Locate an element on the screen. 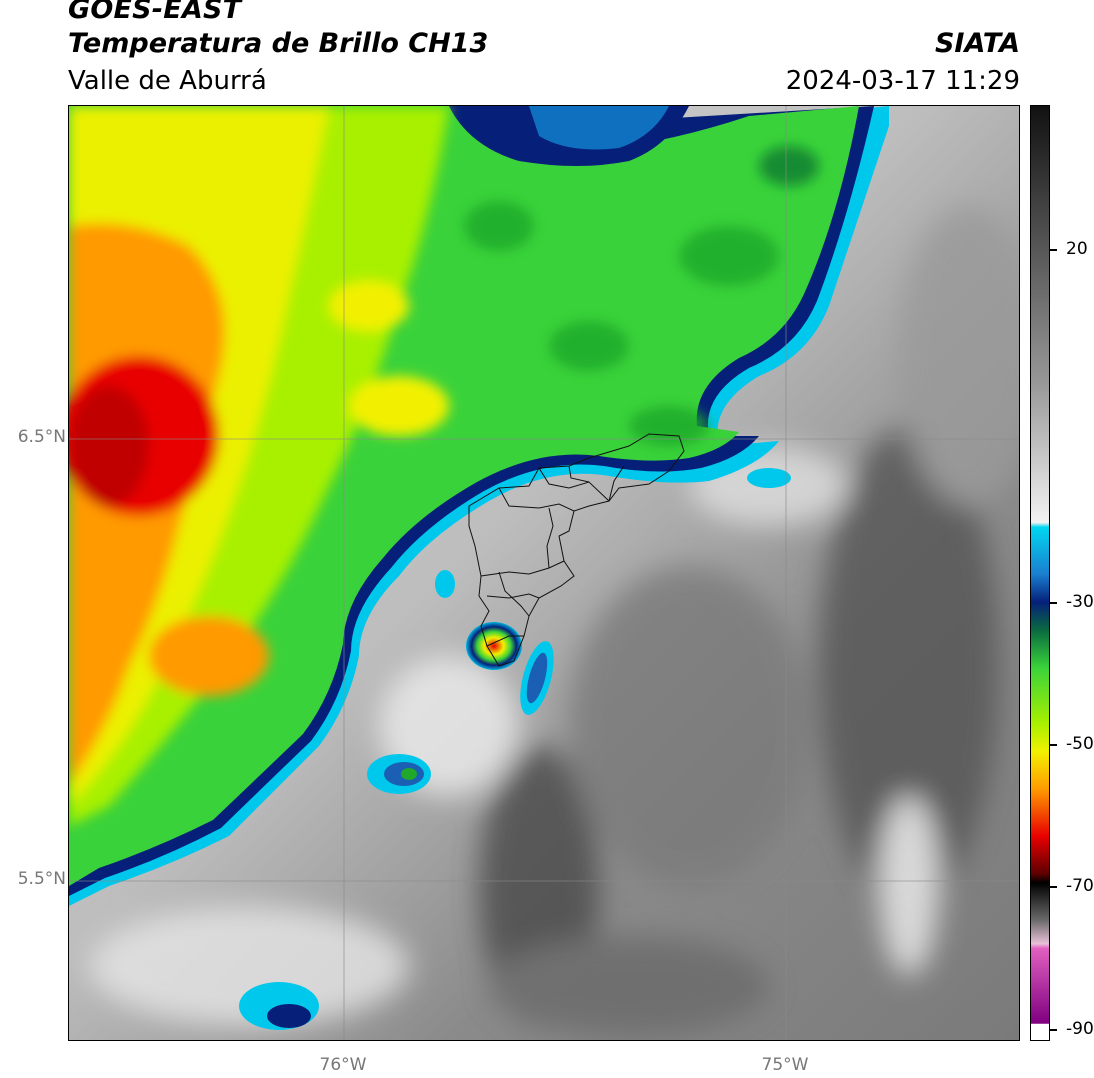 The width and height of the screenshot is (1094, 1078). colorbar-tick-label: -70 is located at coordinates (1080, 886).